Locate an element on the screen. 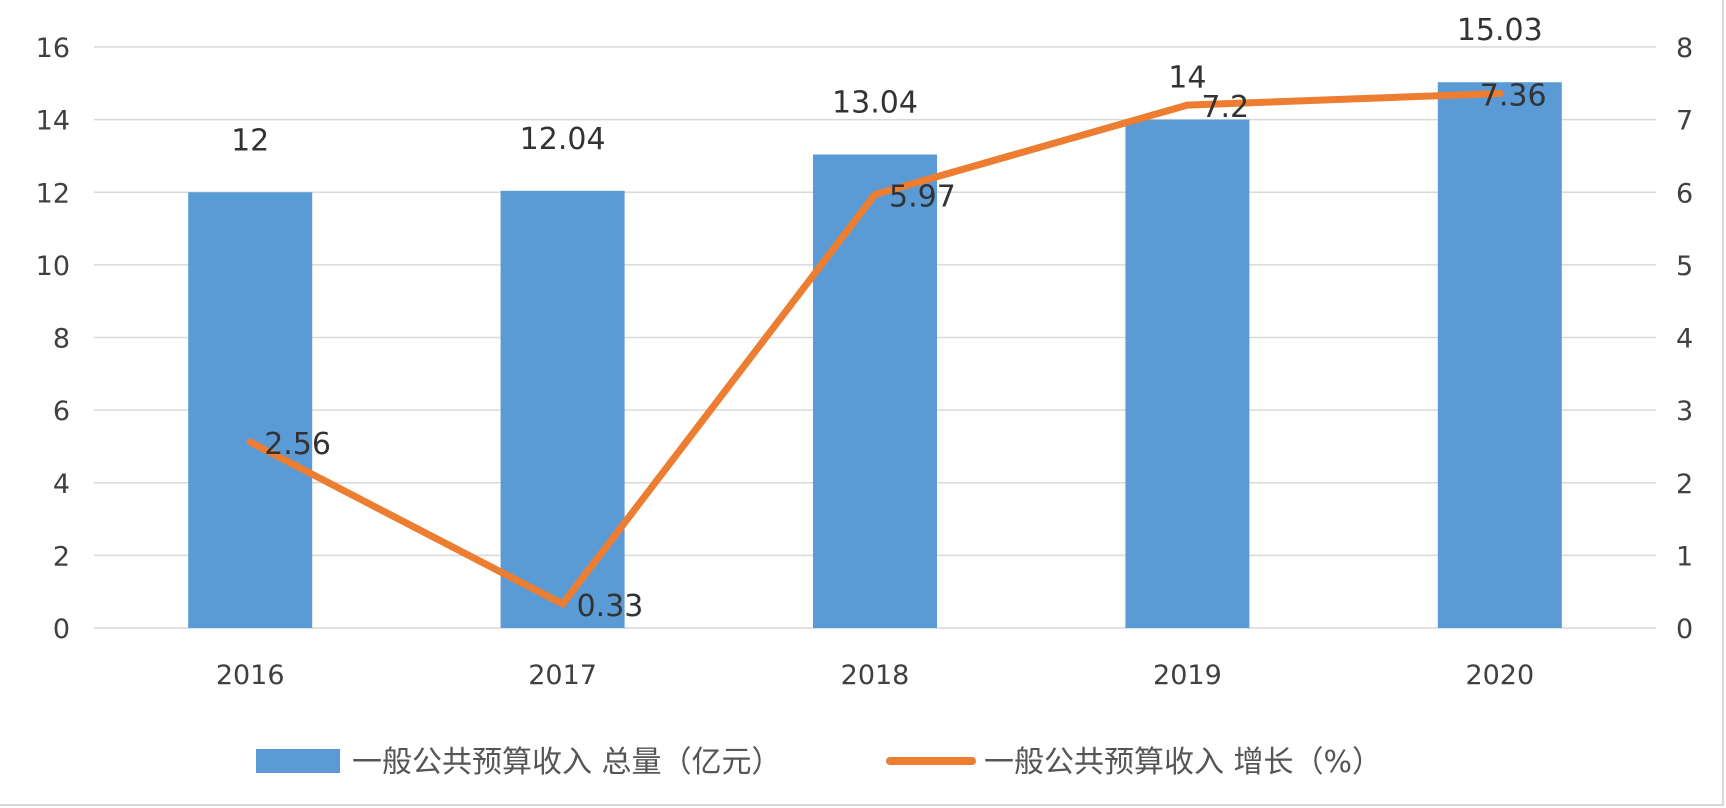 The height and width of the screenshot is (808, 1726). x-tick-label: 2020 is located at coordinates (1499, 675).